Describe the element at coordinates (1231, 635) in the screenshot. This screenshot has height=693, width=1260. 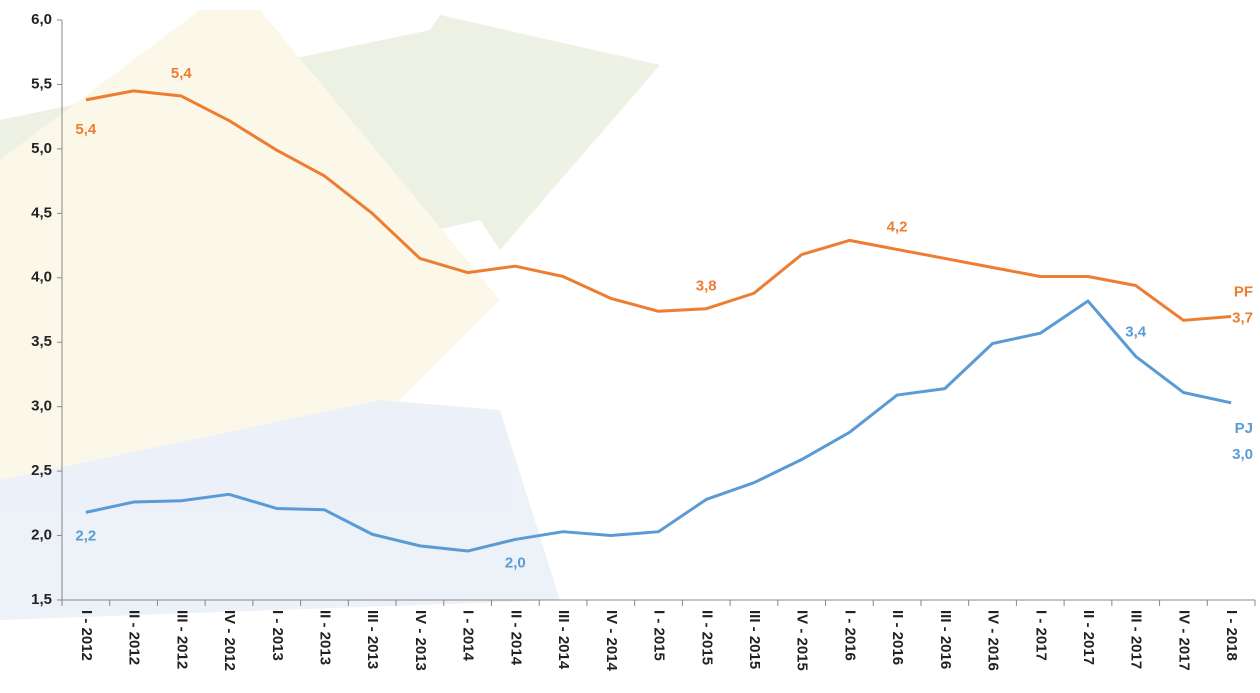
I see `x-tick-label: I - 2018` at that location.